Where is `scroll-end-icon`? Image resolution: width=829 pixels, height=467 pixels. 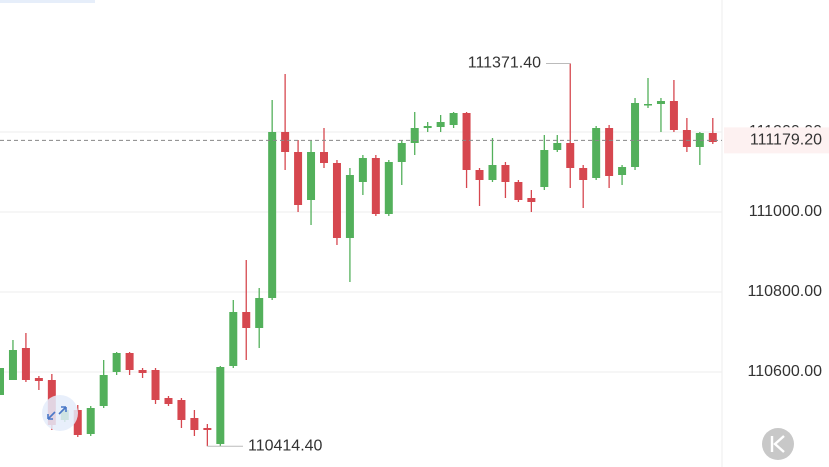
scroll-end-icon is located at coordinates (777, 444).